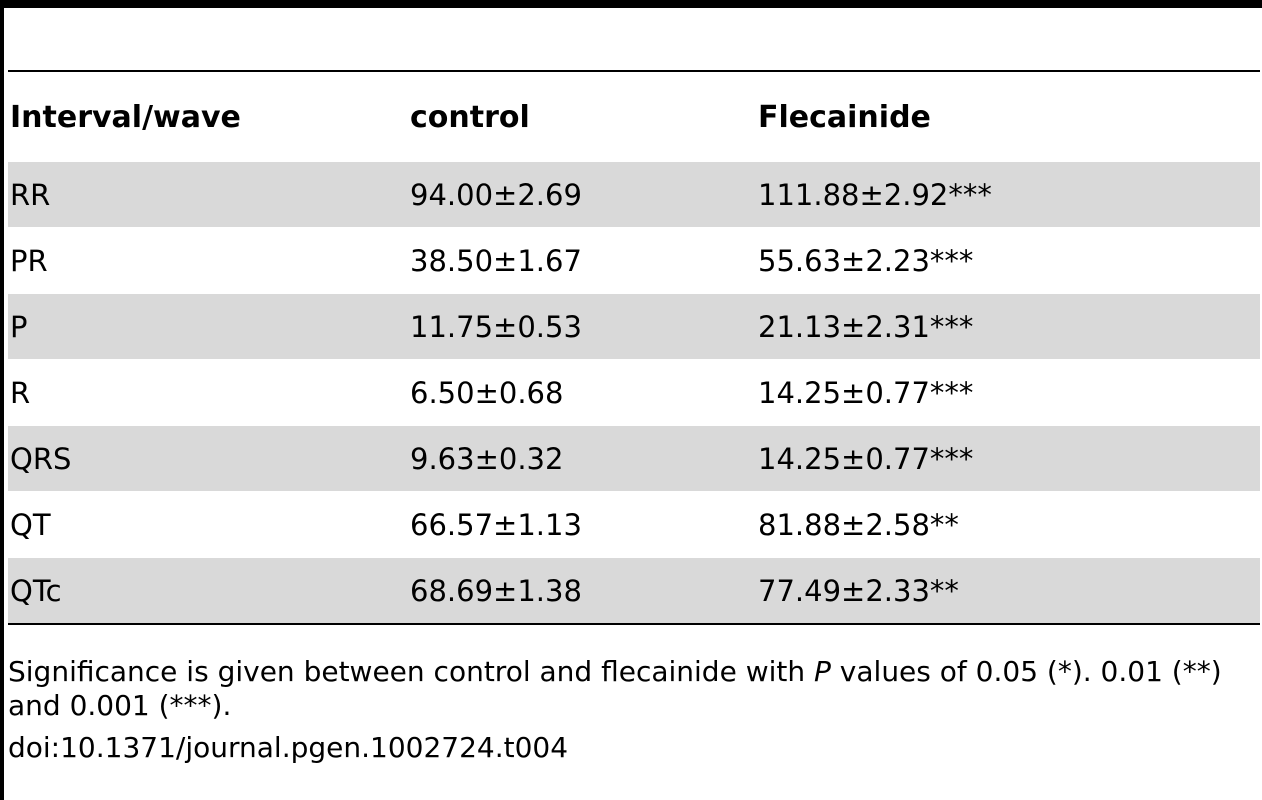 The image size is (1262, 800). What do you see at coordinates (1008, 326) in the screenshot?
I see `flecainide-value: 21.13±2.31***` at bounding box center [1008, 326].